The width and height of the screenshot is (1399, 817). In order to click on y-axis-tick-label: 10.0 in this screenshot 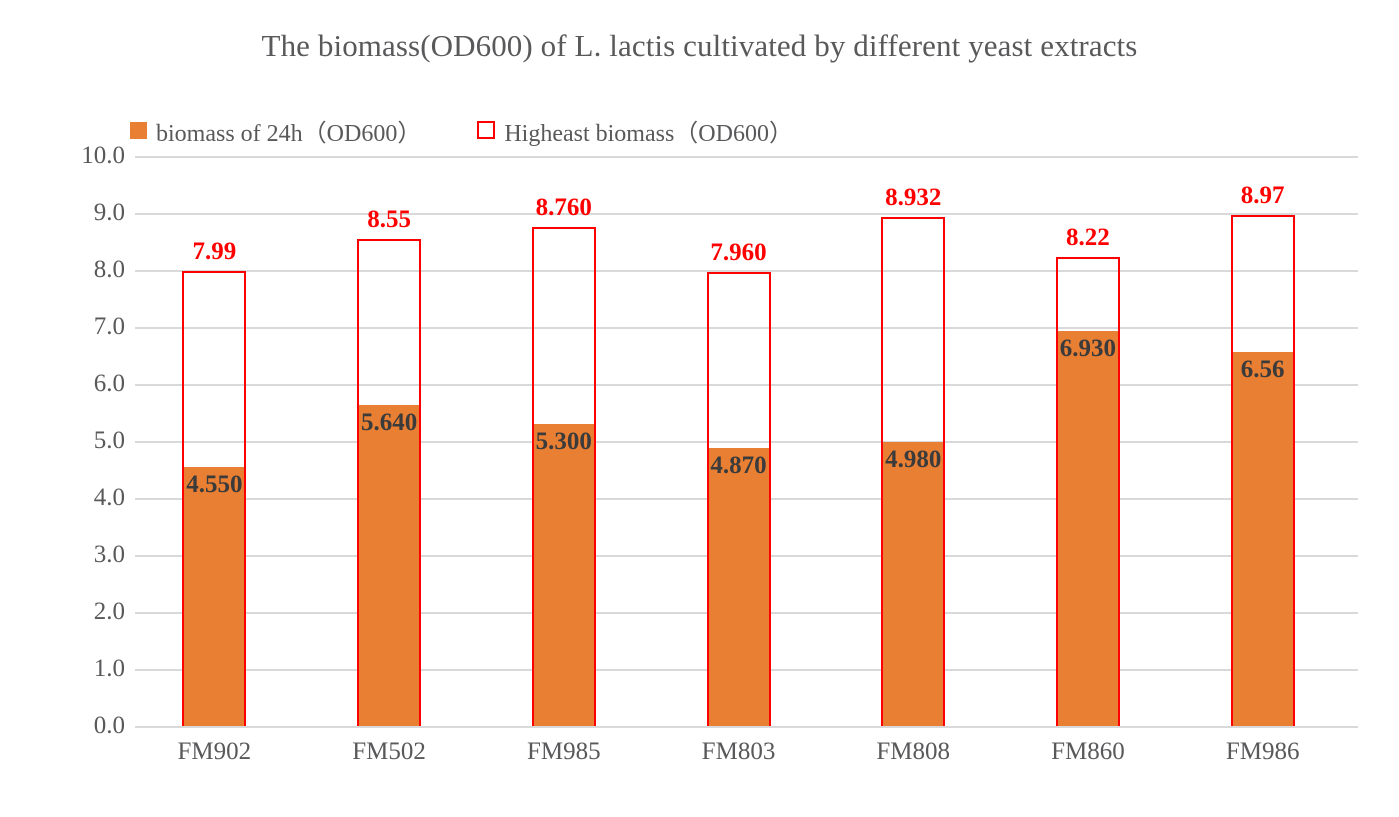, I will do `click(103, 155)`.